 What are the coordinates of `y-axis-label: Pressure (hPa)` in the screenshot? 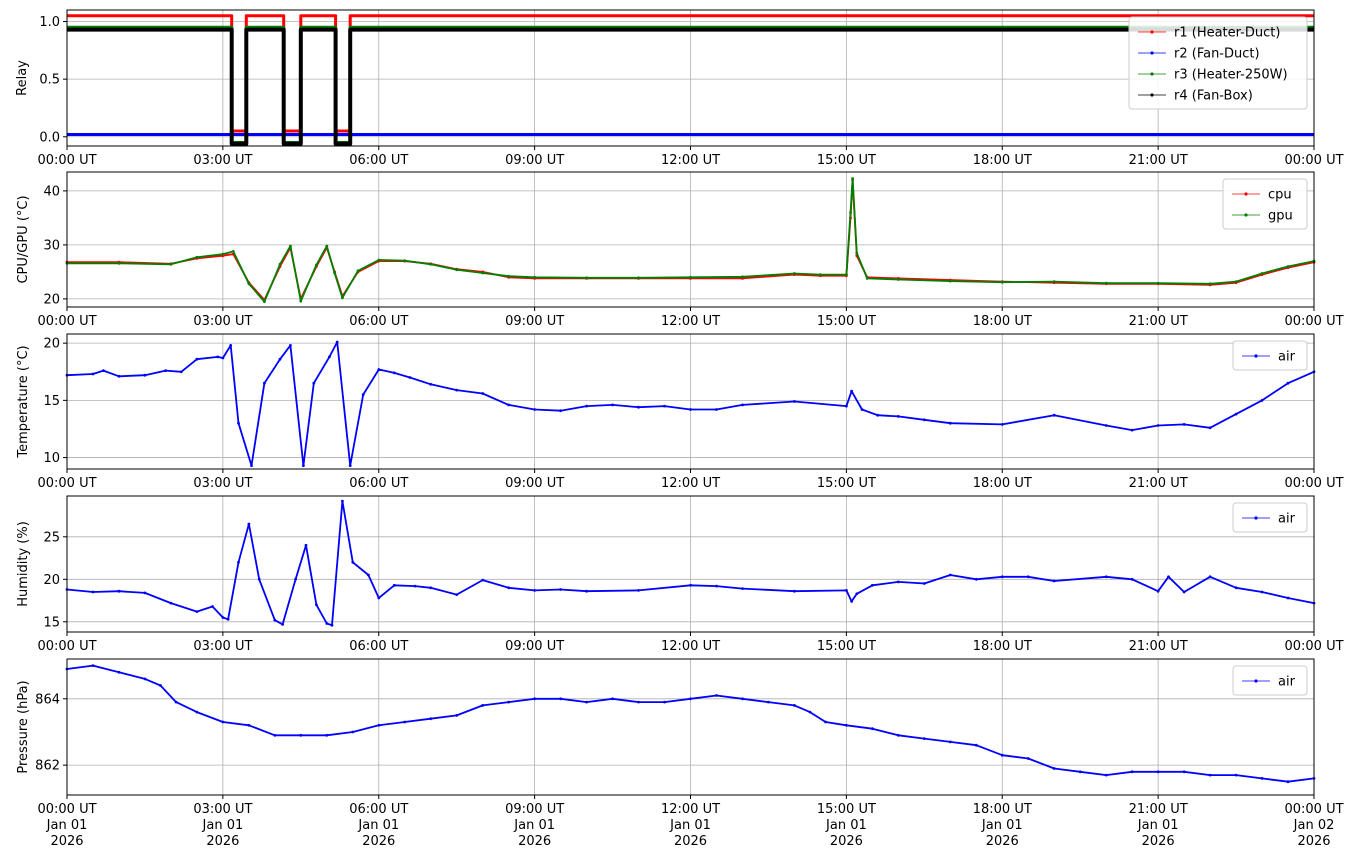 It's located at (23, 726).